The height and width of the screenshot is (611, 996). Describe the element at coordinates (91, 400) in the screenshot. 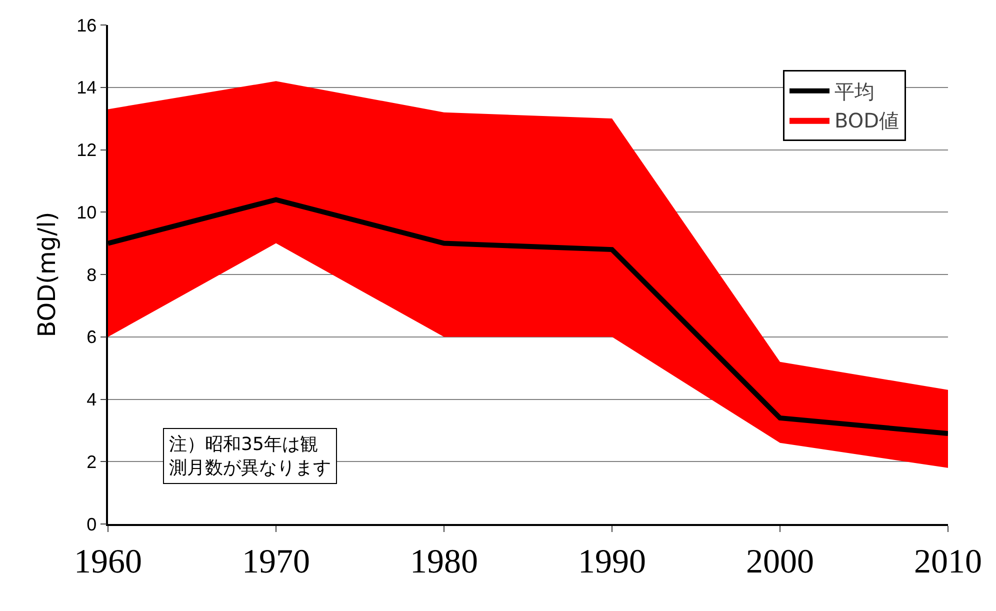

I see `y-tick-label: 4` at that location.